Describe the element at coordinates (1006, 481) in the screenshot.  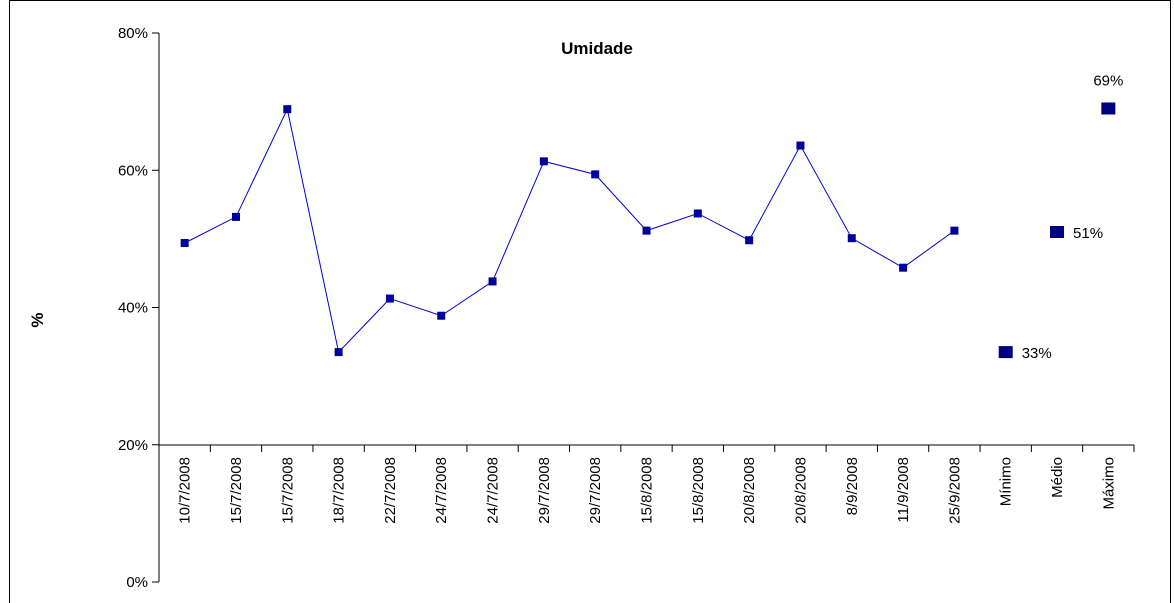
I see `x-tick-label: Mínimo` at that location.